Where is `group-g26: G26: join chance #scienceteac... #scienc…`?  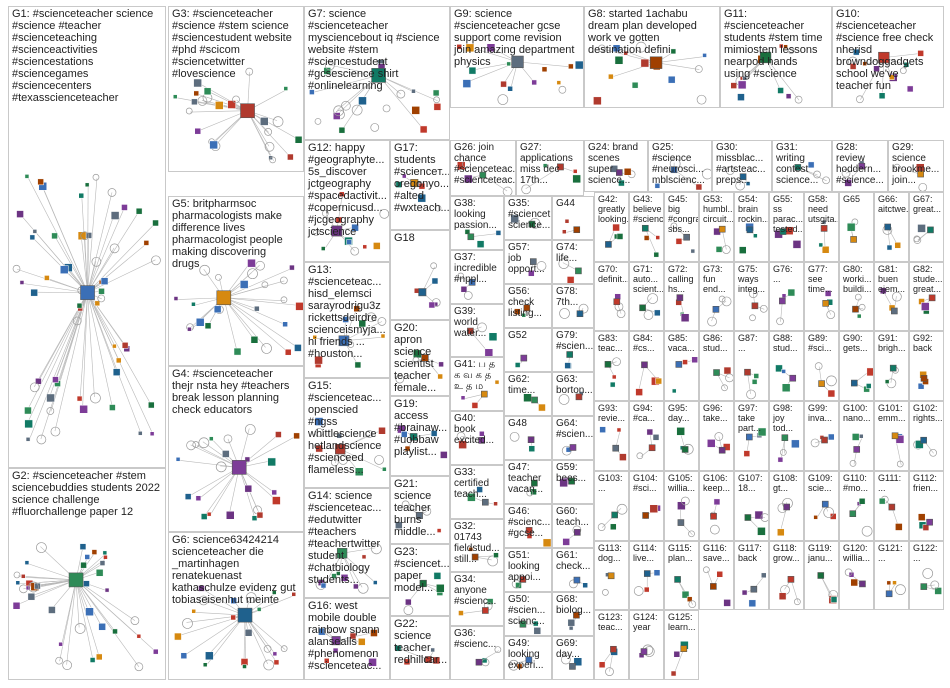 group-g26: G26: join chance #scienceteac... #scienc… is located at coordinates (483, 168).